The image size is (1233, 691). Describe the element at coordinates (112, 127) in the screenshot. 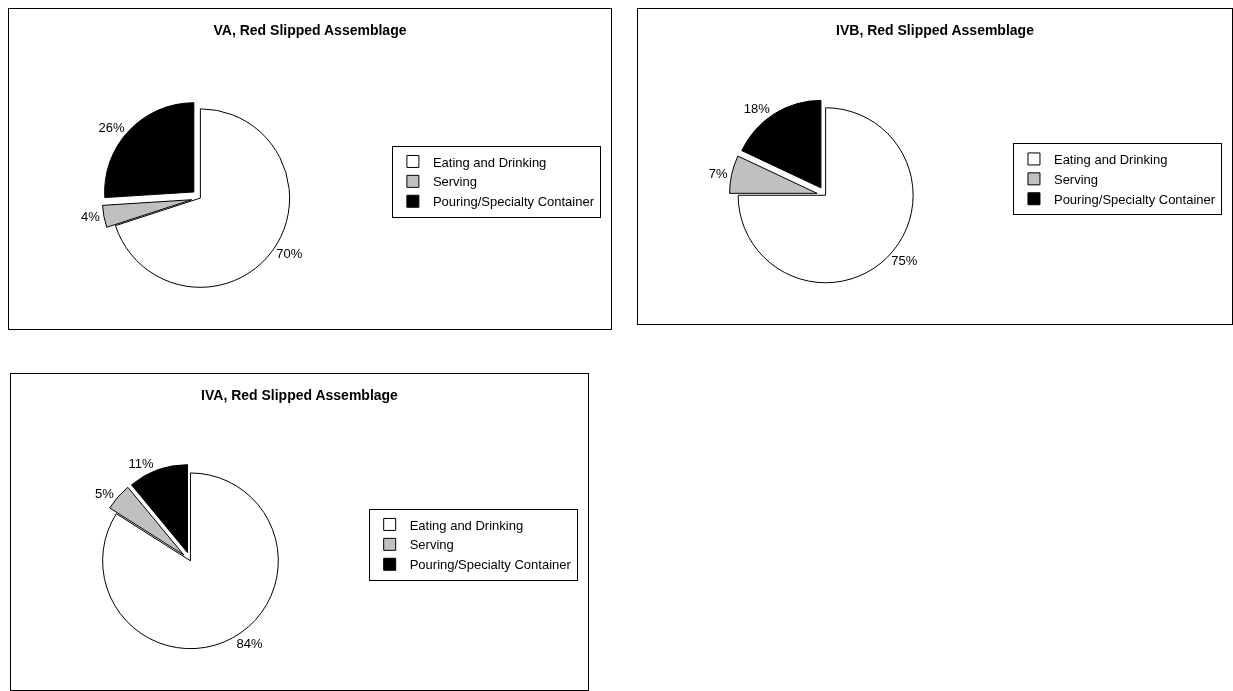

I see `data-label: 26%` at that location.